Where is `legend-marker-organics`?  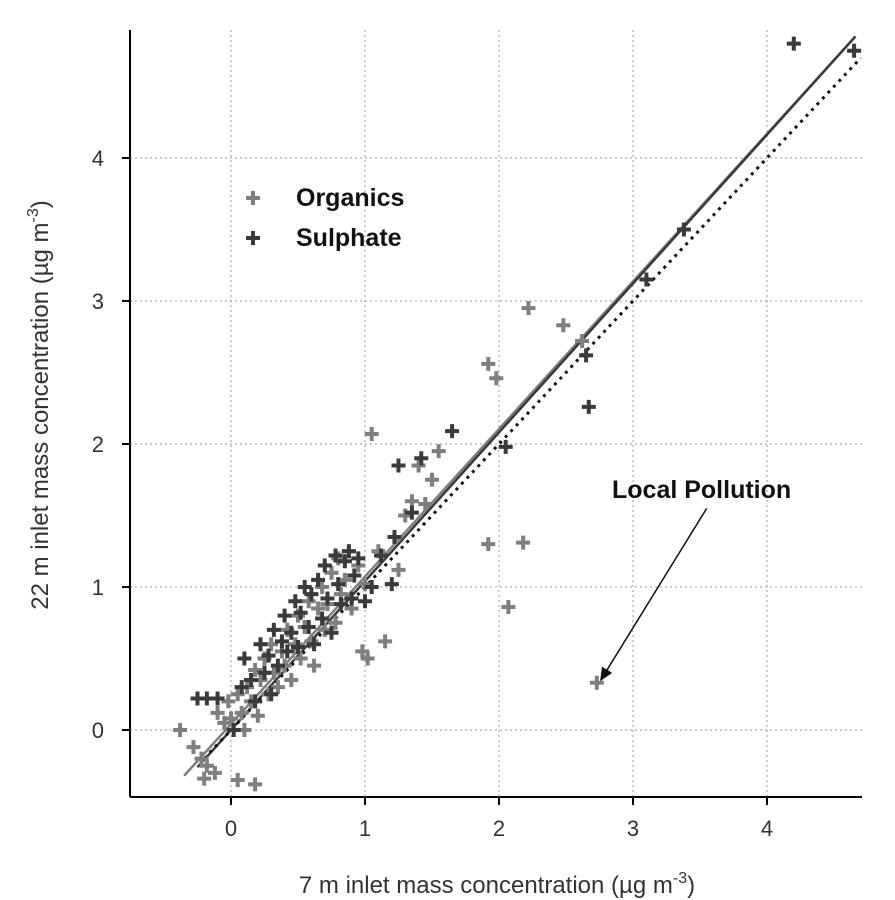 legend-marker-organics is located at coordinates (253, 198).